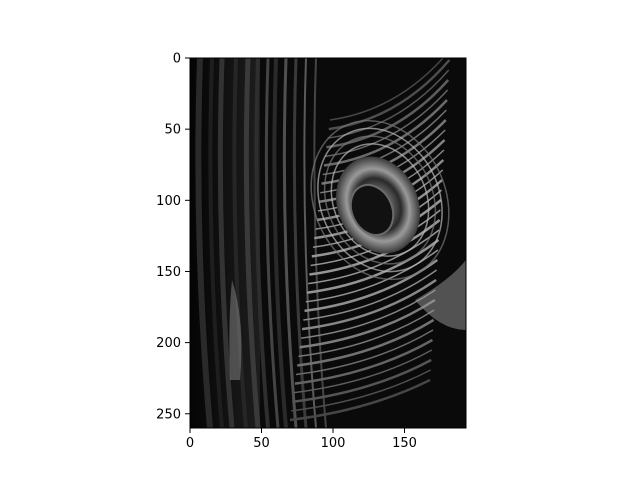  Describe the element at coordinates (168, 414) in the screenshot. I see `y-tick-label: 250` at that location.